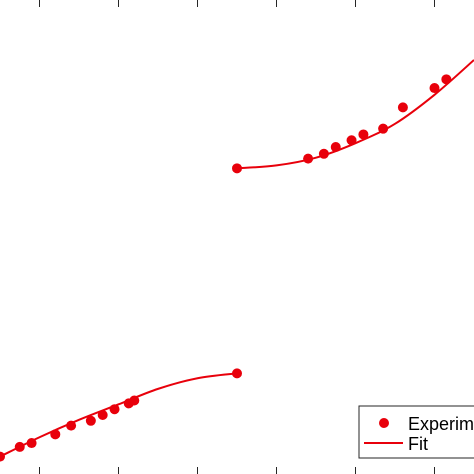 Image resolution: width=474 pixels, height=474 pixels. What do you see at coordinates (418, 444) in the screenshot?
I see `legend-label-fit: Fit` at bounding box center [418, 444].